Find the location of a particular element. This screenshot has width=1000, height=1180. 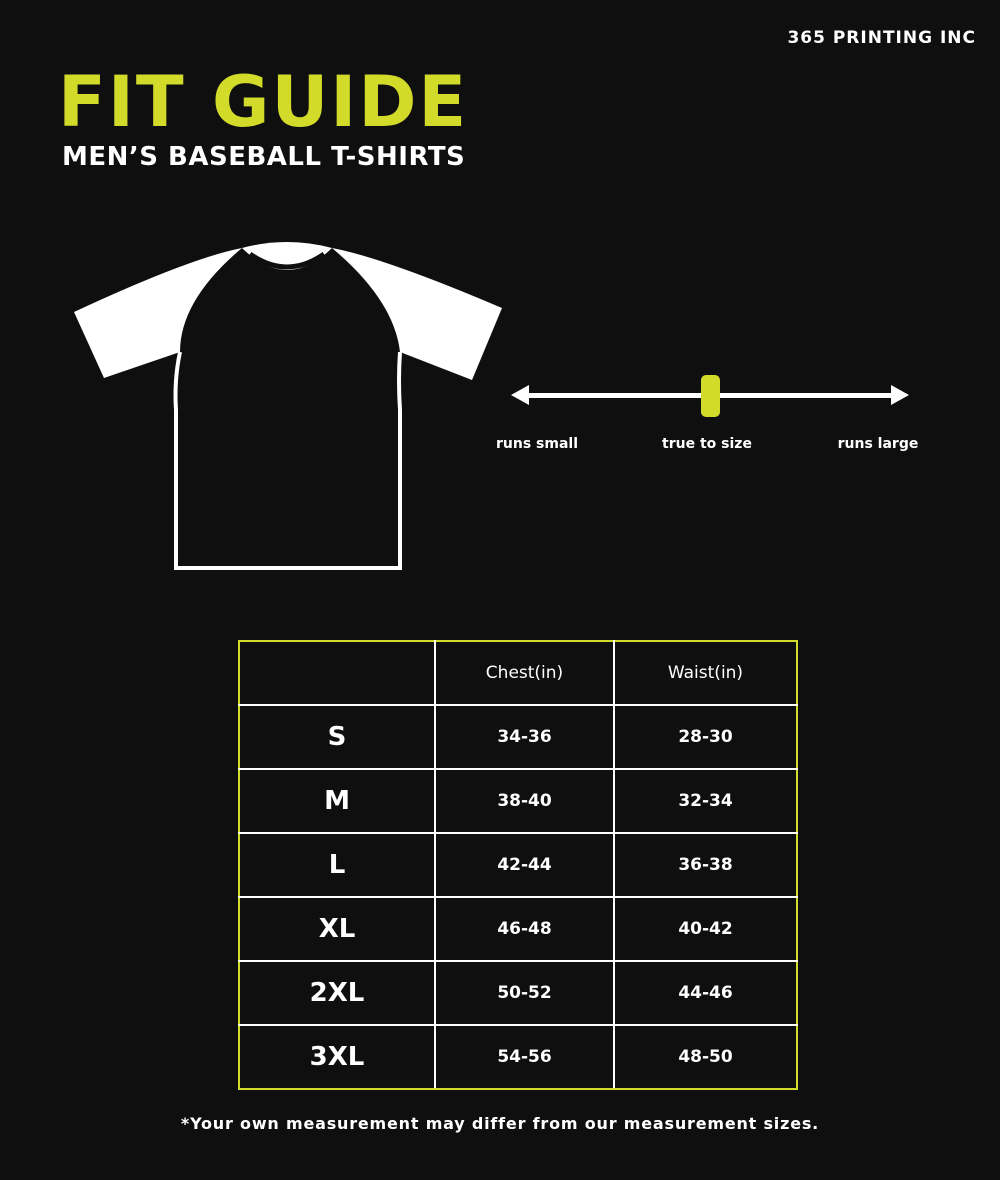

label-runs-small: runs small is located at coordinates (536, 444).